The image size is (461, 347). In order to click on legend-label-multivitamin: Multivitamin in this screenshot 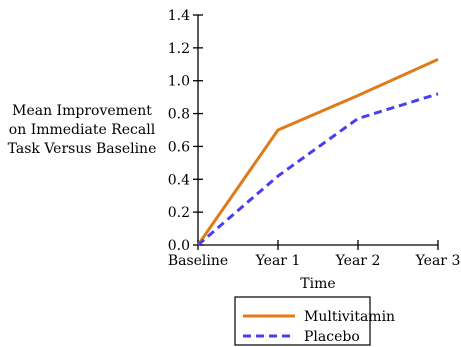, I will do `click(349, 317)`.